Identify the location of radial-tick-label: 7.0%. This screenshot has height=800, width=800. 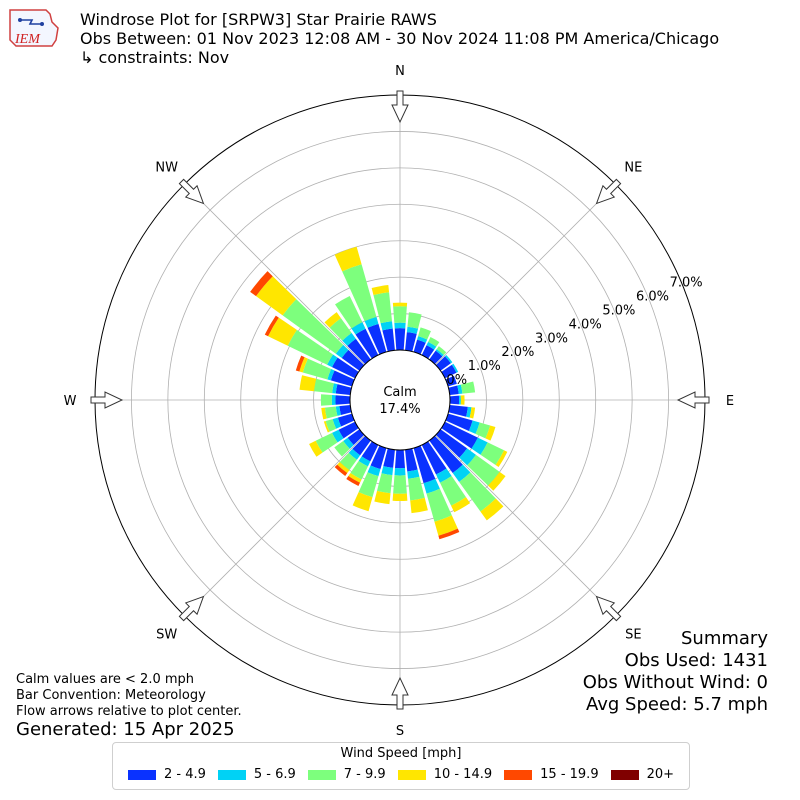
(686, 283).